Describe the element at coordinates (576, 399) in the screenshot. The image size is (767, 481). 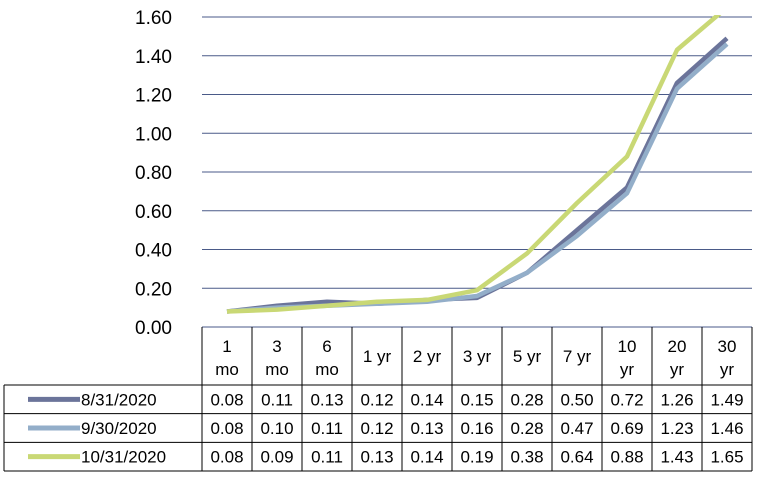
I see `data-label: 0.50` at that location.